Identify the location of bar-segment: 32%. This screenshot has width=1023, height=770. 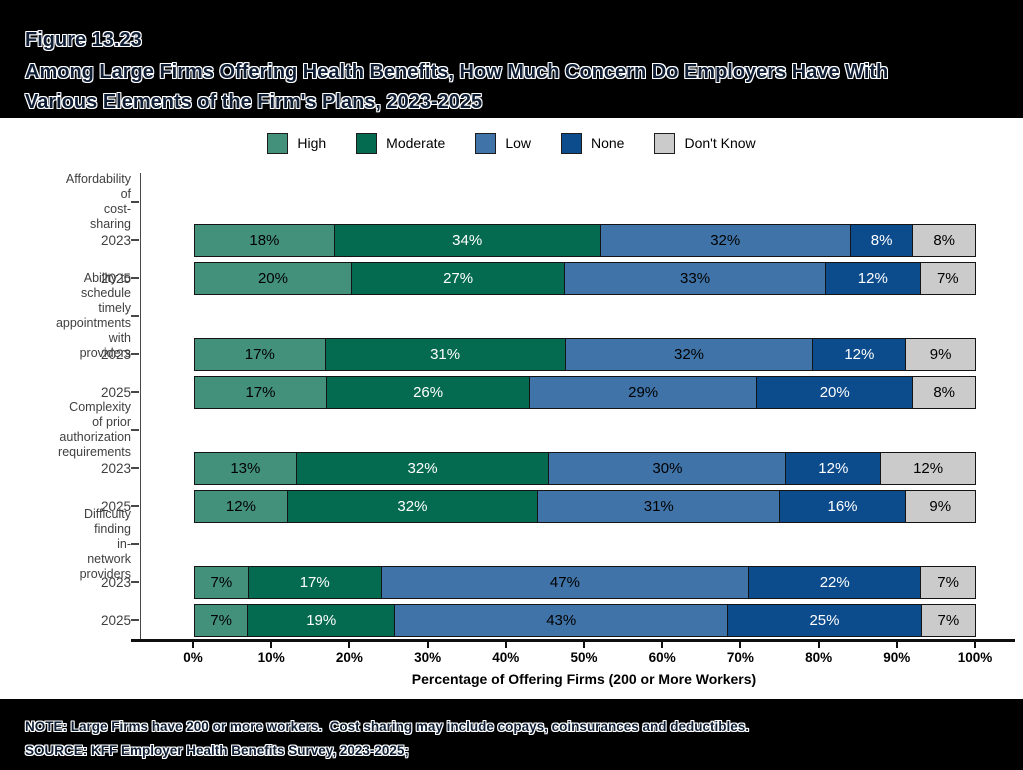
(689, 354).